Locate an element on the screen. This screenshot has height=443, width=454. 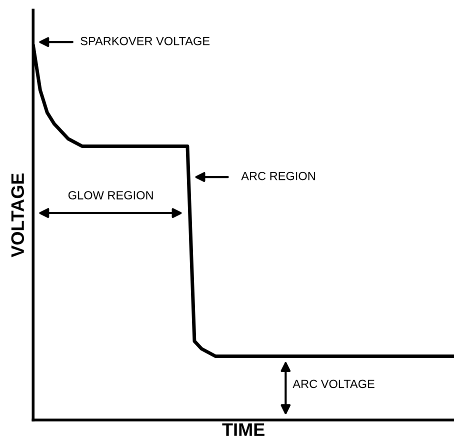
annotation: GLOW REGION is located at coordinates (110, 195).